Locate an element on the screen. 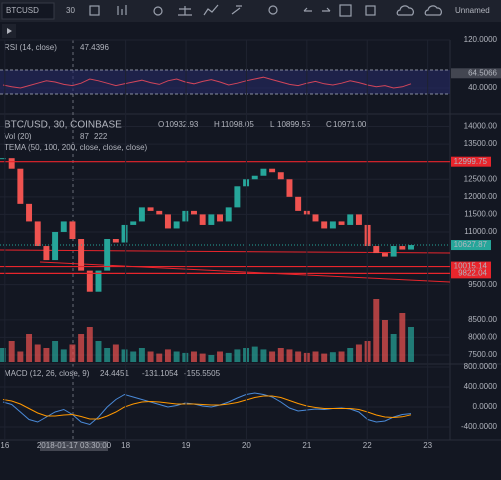  readout: 24.4451 is located at coordinates (114, 373).